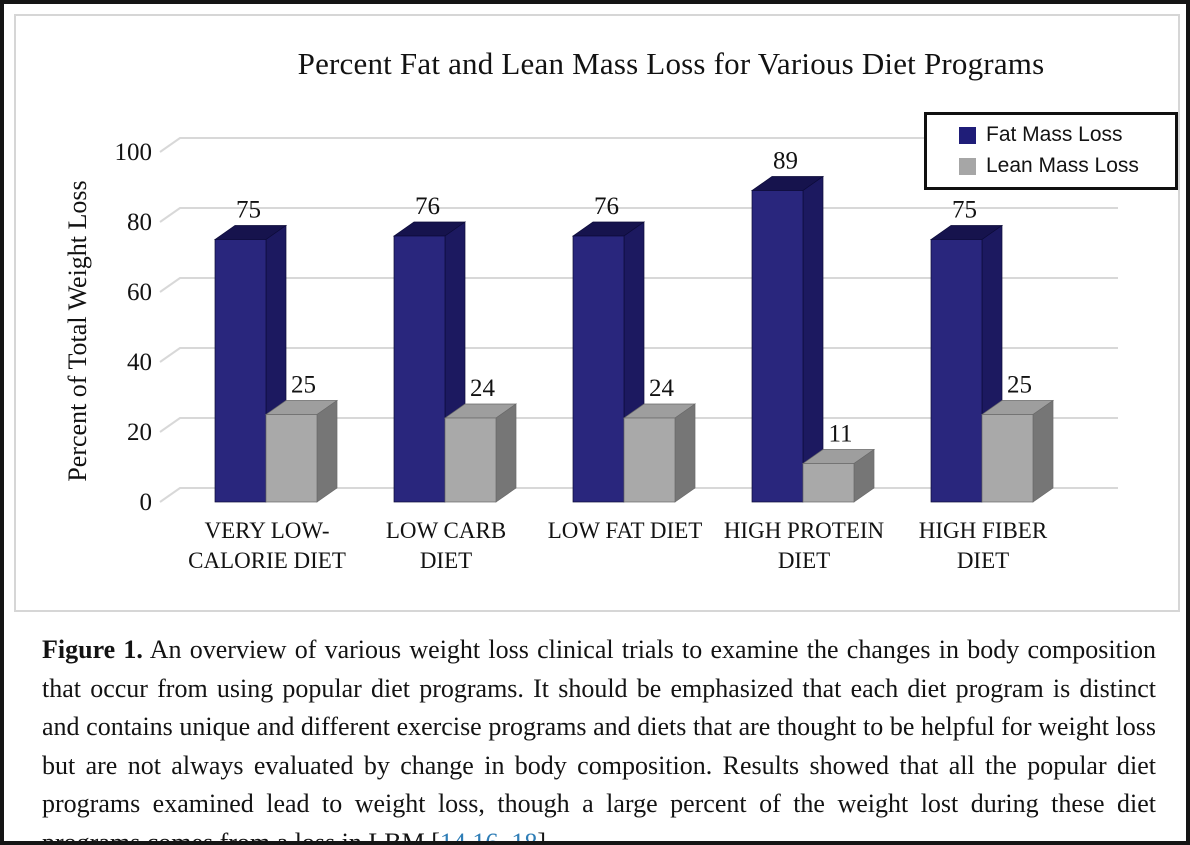 The height and width of the screenshot is (845, 1190). I want to click on fat-mass-loss-swatch-icon, so click(967, 135).